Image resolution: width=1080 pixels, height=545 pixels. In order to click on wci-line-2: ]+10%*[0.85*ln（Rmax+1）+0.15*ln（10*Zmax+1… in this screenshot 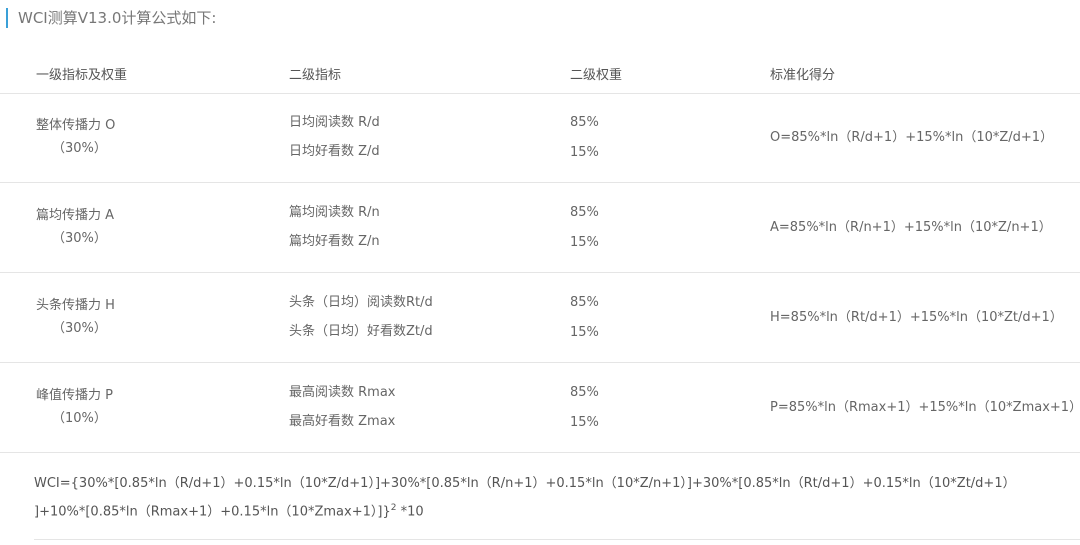, I will do `click(229, 510)`.